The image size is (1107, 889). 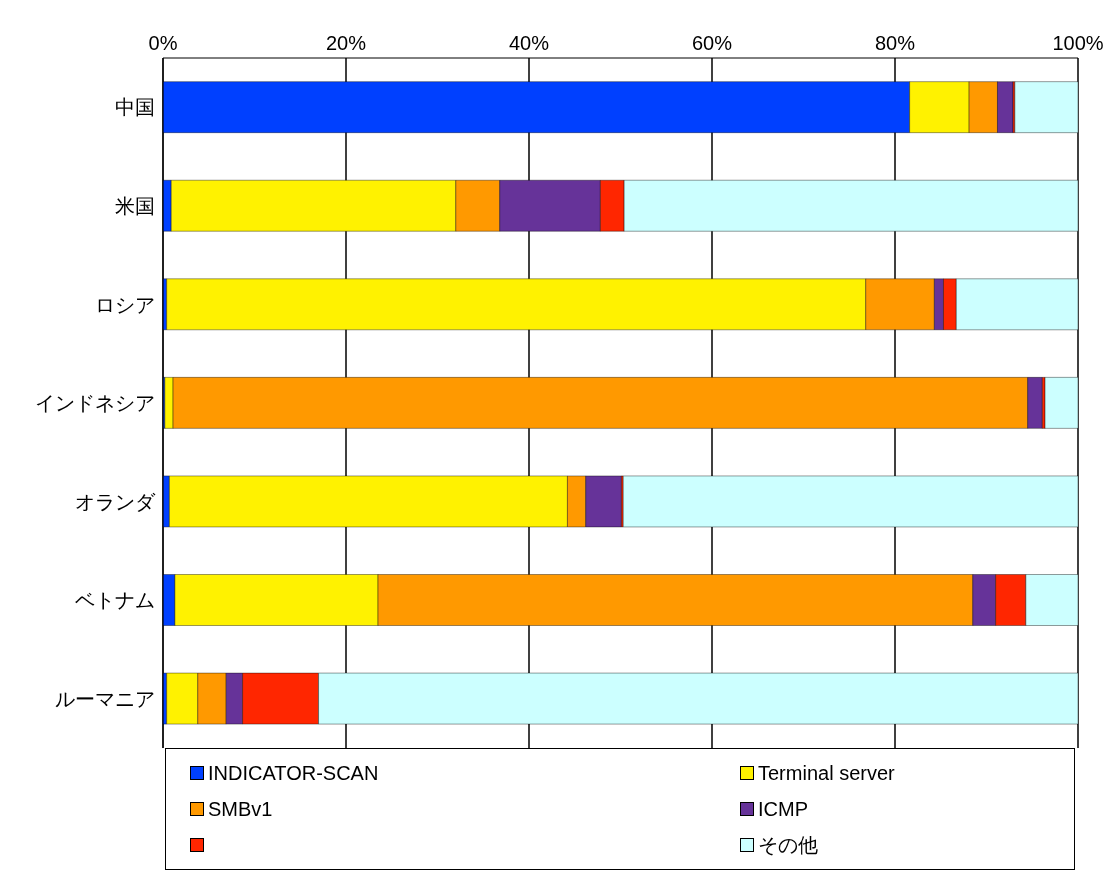 What do you see at coordinates (163, 43) in the screenshot?
I see `x-tick-label: 0%` at bounding box center [163, 43].